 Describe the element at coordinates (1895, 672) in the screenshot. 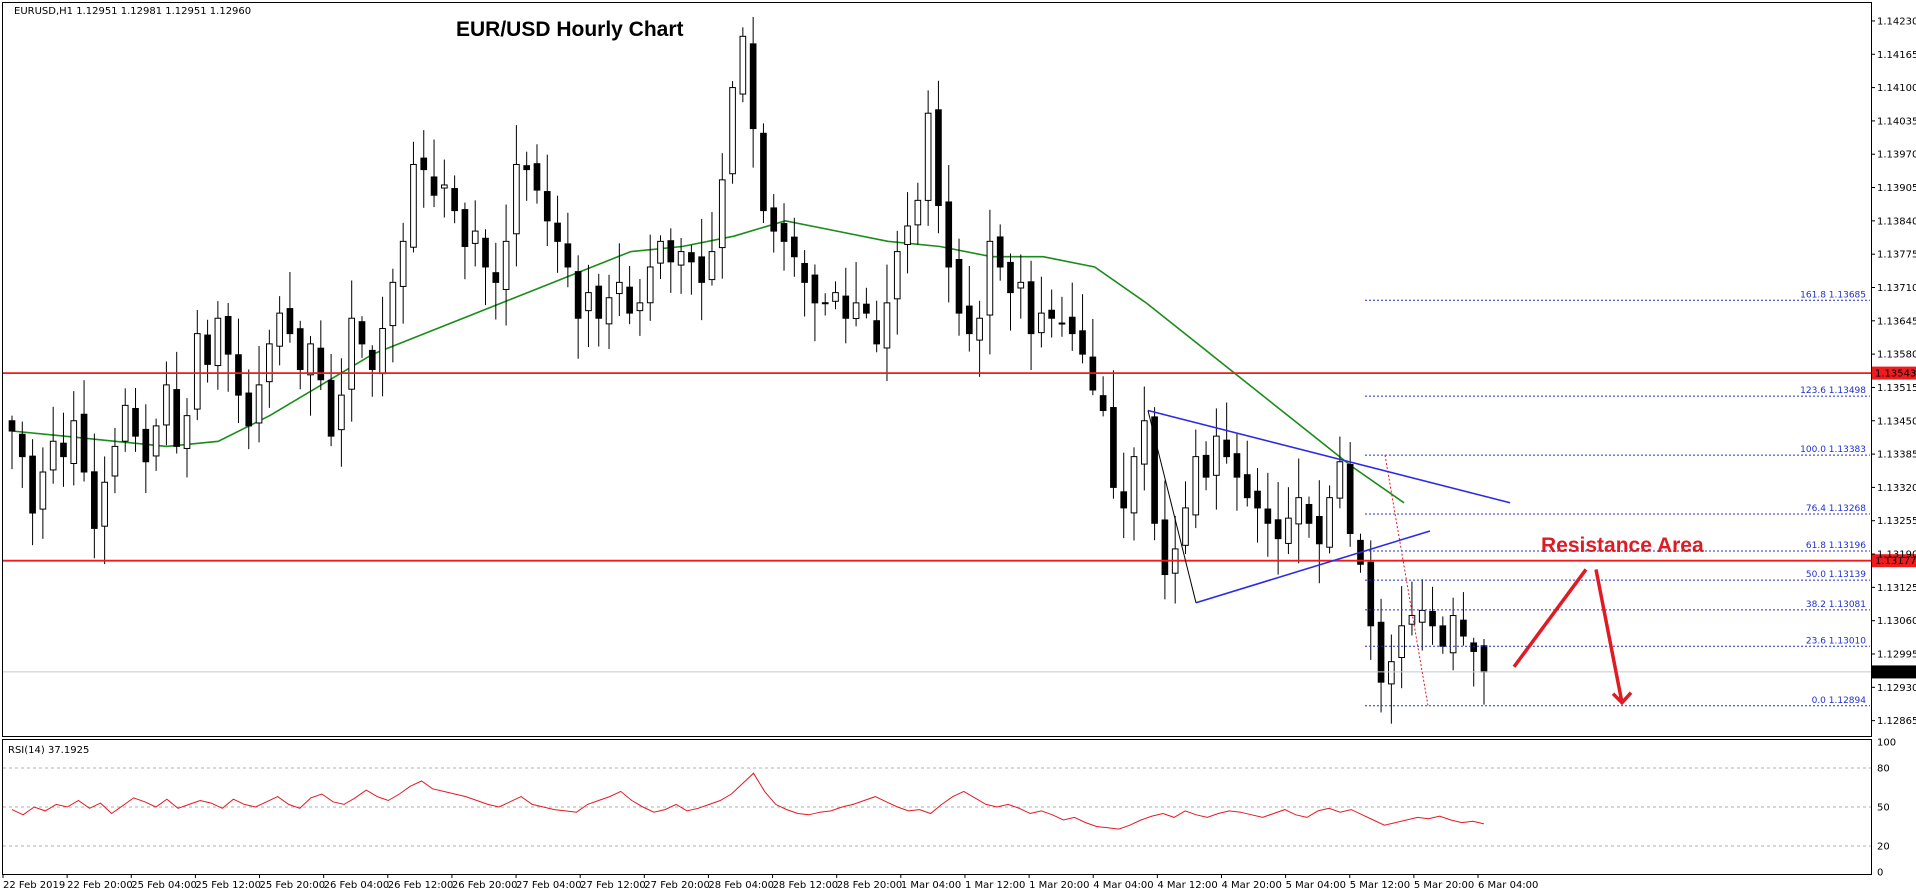

I see `level-price-tag-label: 1.12960` at that location.